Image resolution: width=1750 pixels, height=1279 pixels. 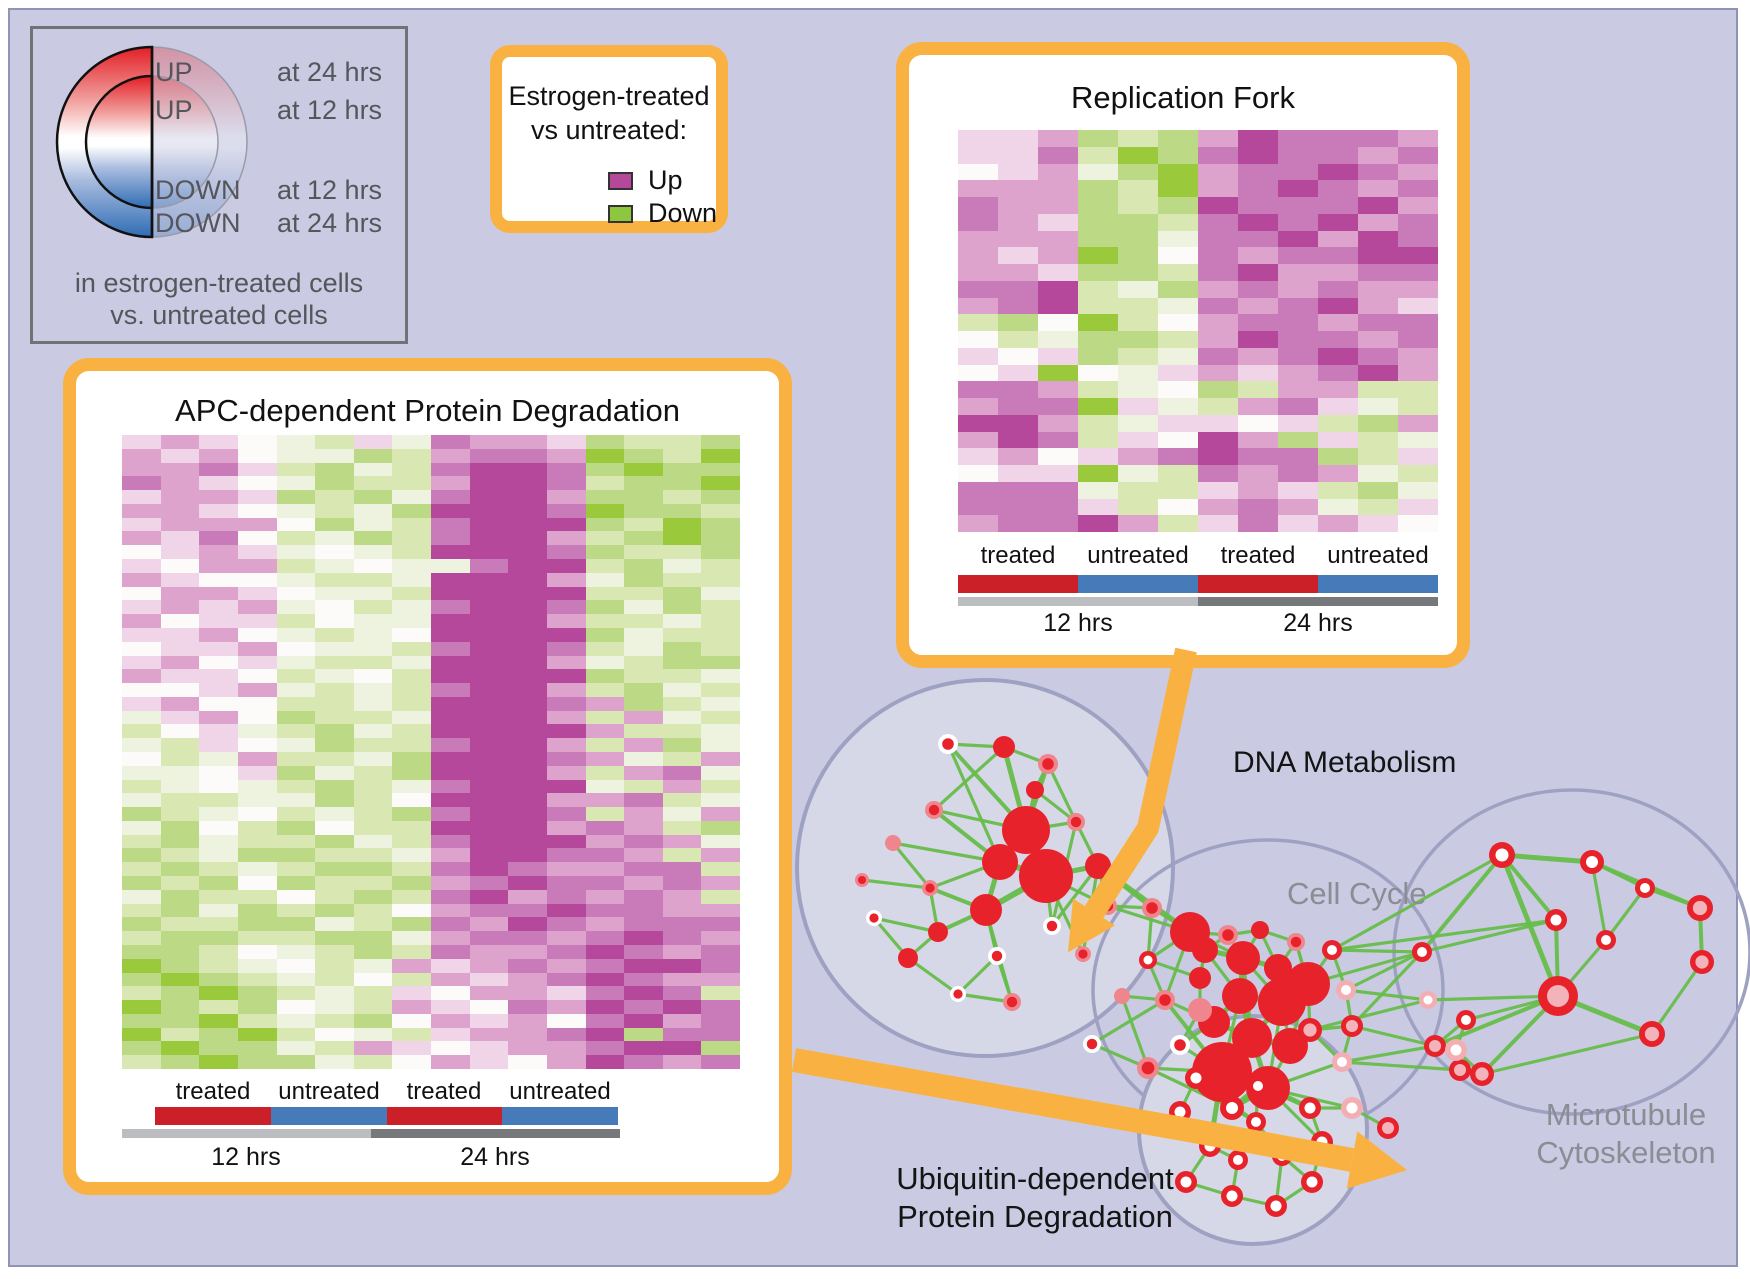 What do you see at coordinates (1198, 331) in the screenshot?
I see `rf-heatmap` at bounding box center [1198, 331].